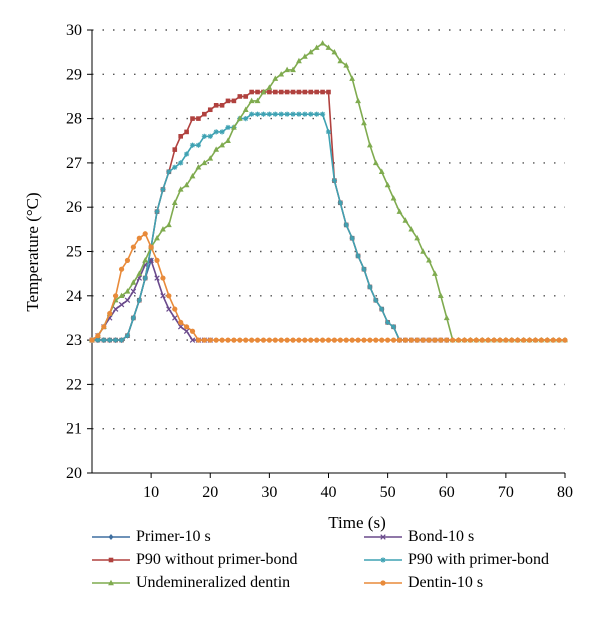  Describe the element at coordinates (74, 340) in the screenshot. I see `y-tick-label: 23` at that location.